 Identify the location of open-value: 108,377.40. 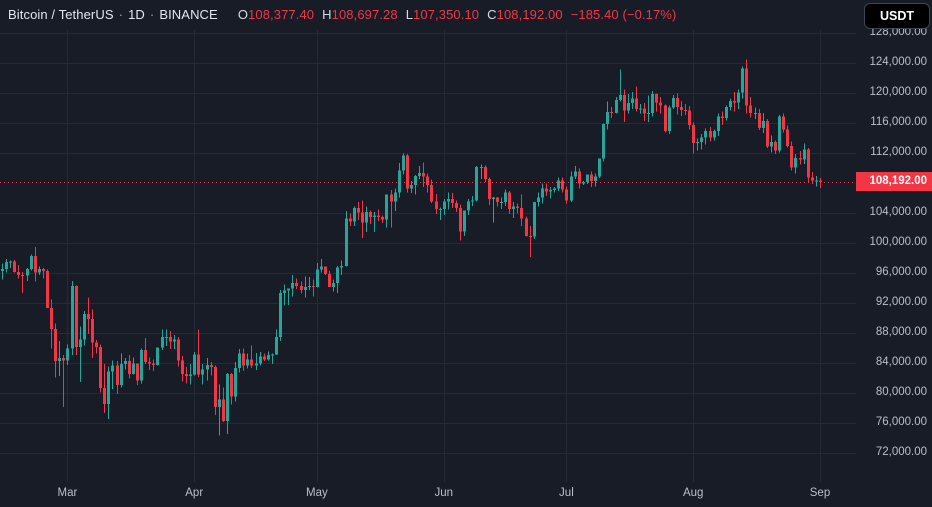
(281, 14).